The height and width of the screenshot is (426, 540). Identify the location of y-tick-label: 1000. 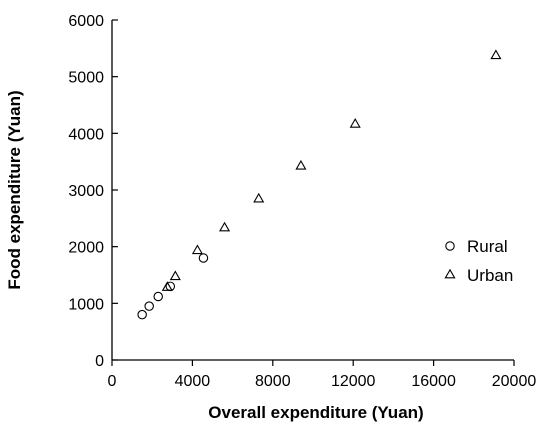
(86, 304).